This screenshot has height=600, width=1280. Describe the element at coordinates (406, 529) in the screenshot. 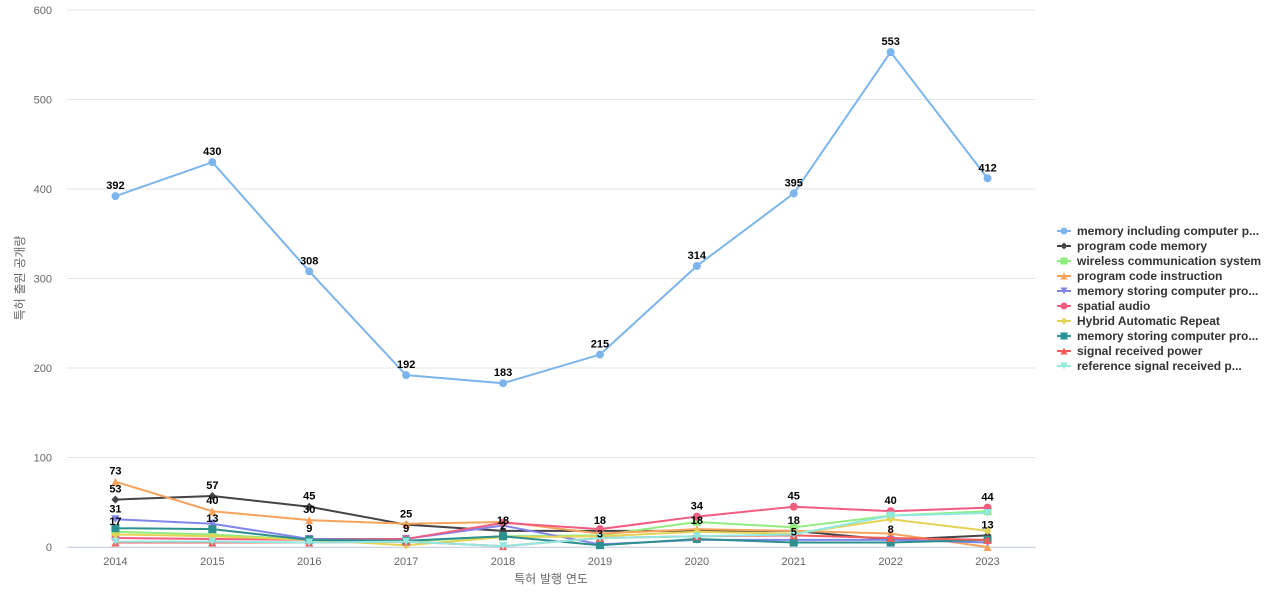

I see `data-label: 9` at that location.